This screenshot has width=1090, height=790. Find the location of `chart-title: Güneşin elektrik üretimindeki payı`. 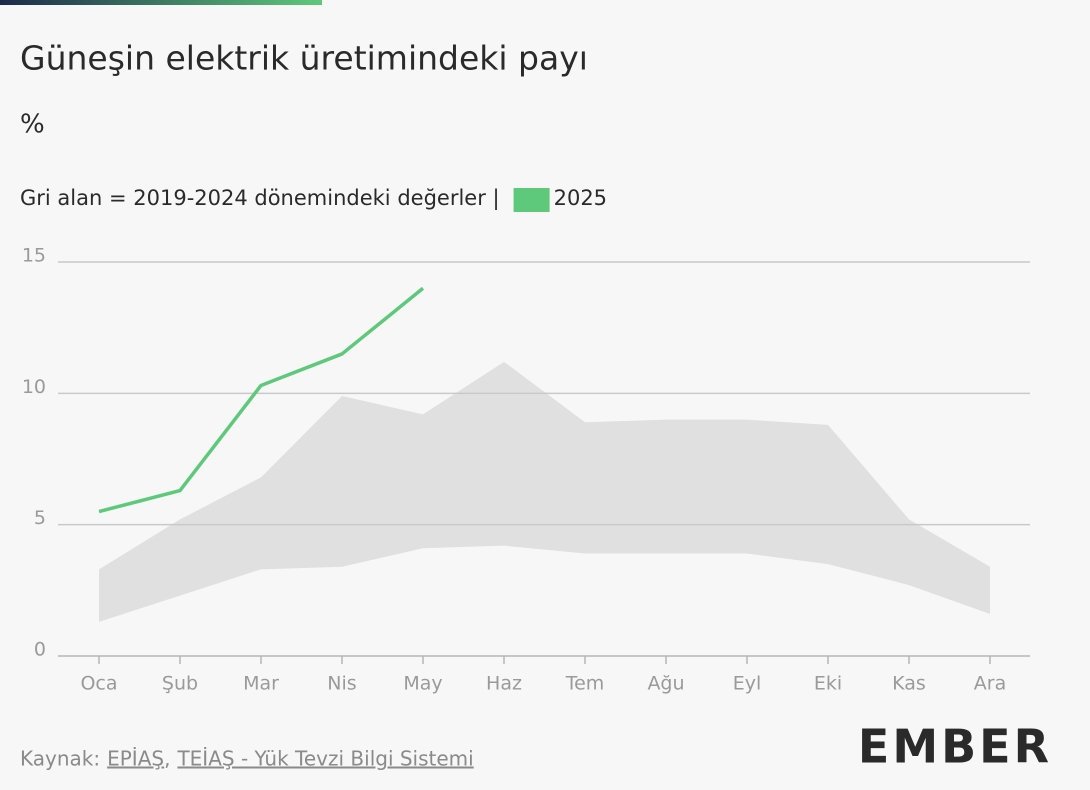

chart-title: Güneşin elektrik üretimindeki payı is located at coordinates (304, 58).